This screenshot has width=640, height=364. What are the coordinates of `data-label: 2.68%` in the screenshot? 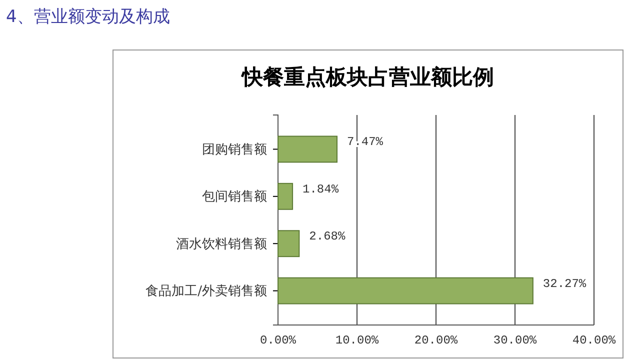 It's located at (327, 237).